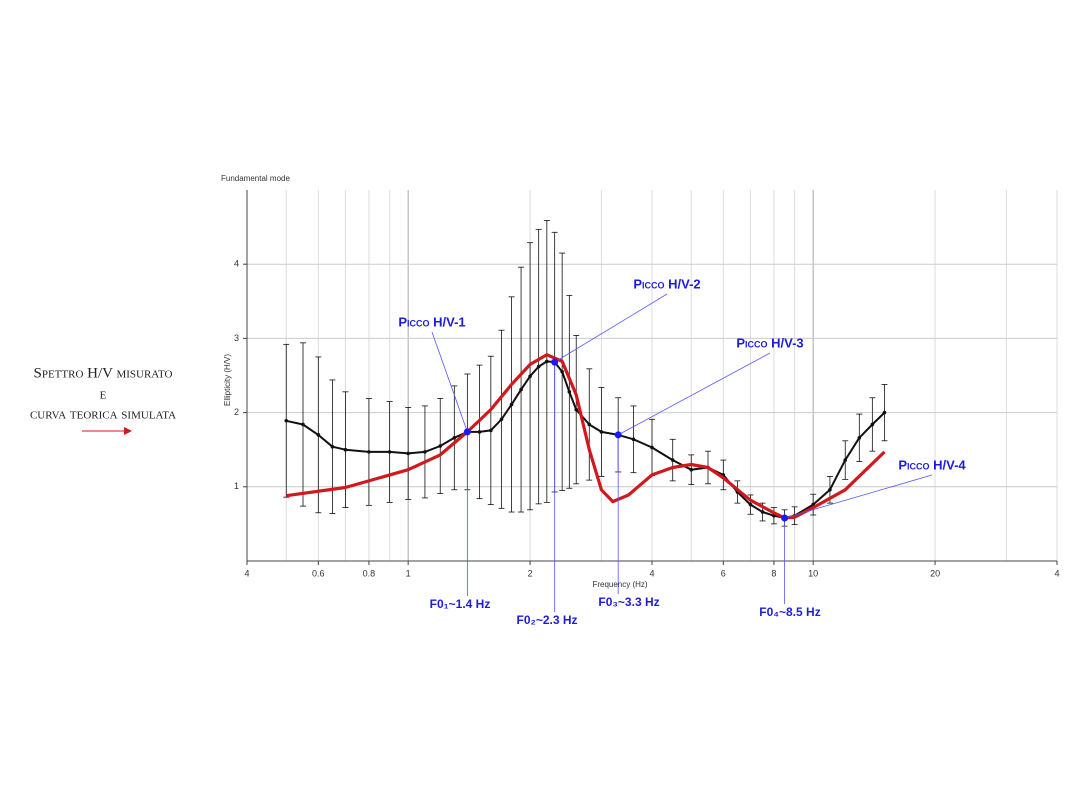 This screenshot has width=1067, height=800. What do you see at coordinates (318, 573) in the screenshot?
I see `x-tick-label: 0.6` at bounding box center [318, 573].